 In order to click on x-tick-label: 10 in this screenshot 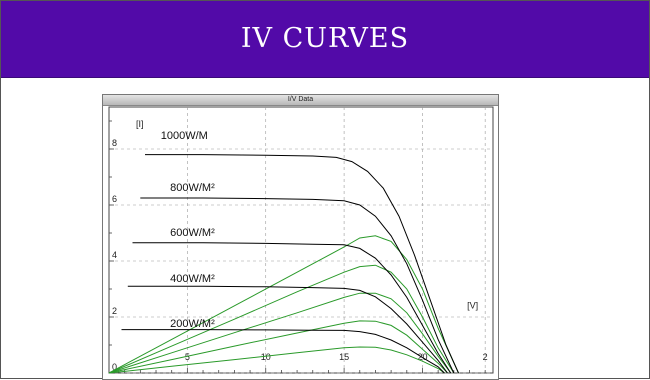, I will do `click(266, 357)`.